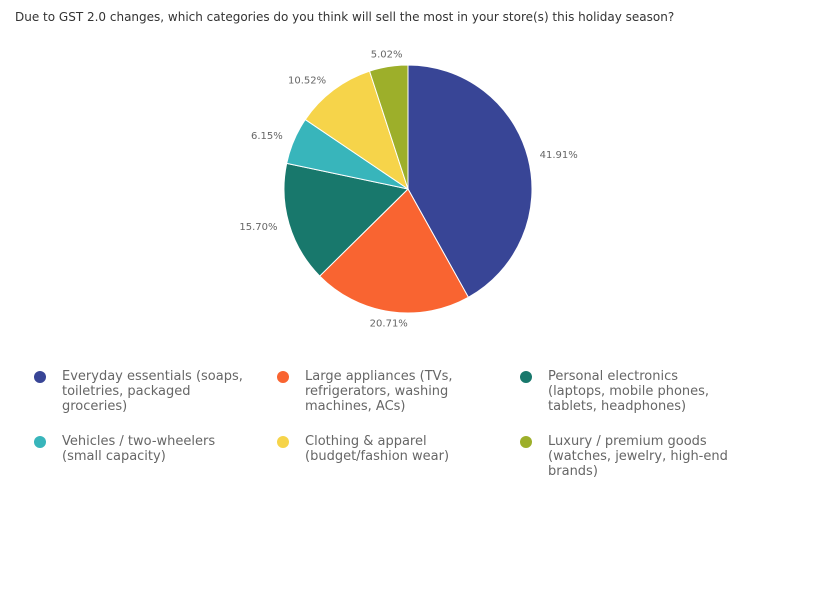 The width and height of the screenshot is (816, 600). What do you see at coordinates (258, 227) in the screenshot?
I see `data-label: 15.70%` at bounding box center [258, 227].